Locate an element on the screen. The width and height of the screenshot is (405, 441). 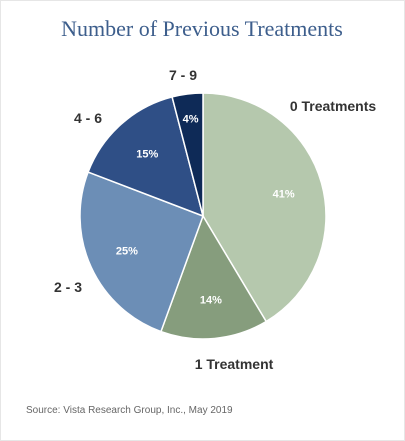
slice-category-label: 7 - 9 is located at coordinates (183, 75).